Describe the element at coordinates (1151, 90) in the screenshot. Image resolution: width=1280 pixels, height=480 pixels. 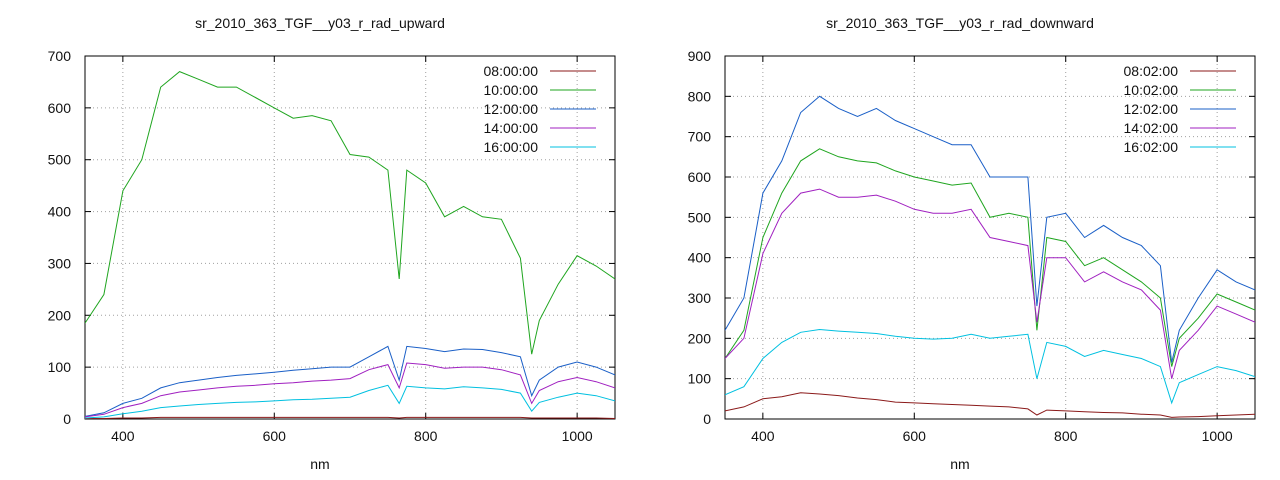
I see `legend-label: 10:02:00` at that location.